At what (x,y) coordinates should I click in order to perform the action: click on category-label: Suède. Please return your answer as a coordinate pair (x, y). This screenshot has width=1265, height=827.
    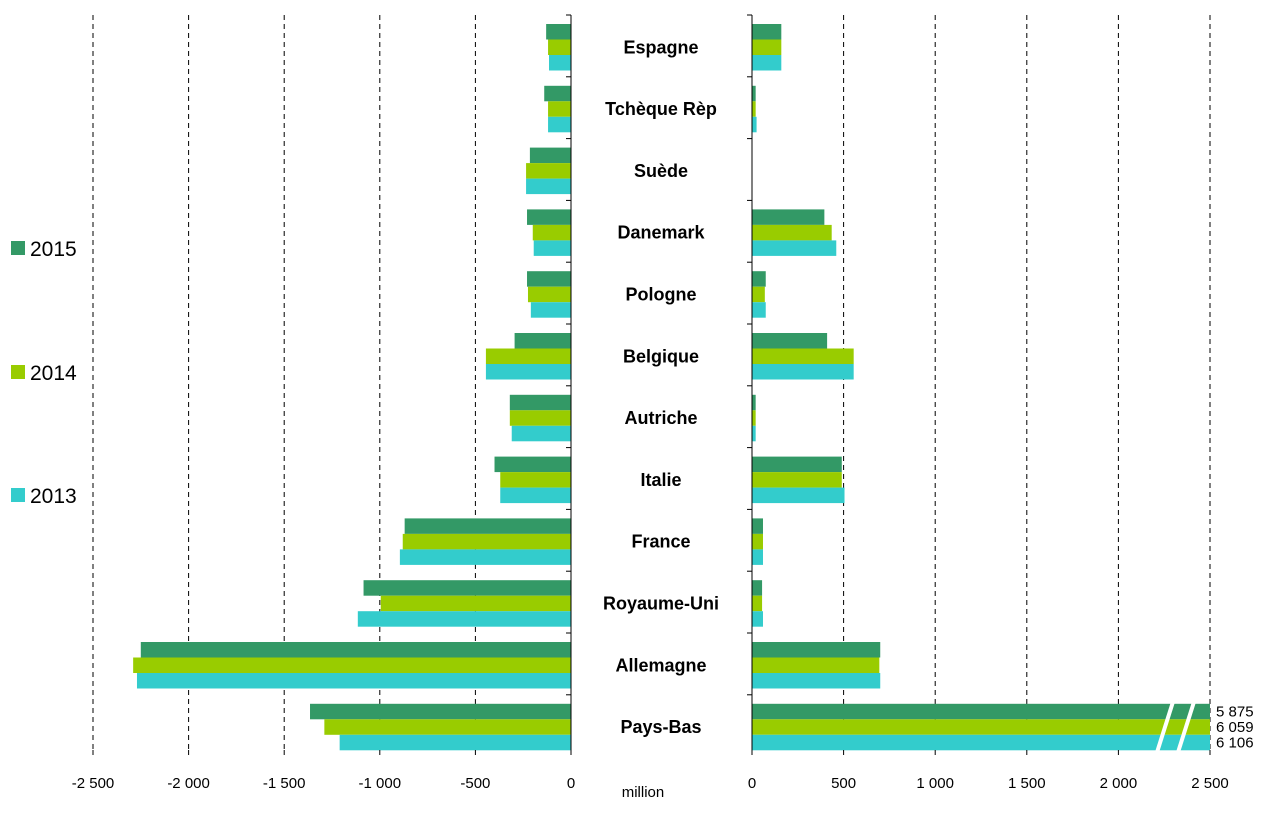
    Looking at the image, I should click on (661, 171).